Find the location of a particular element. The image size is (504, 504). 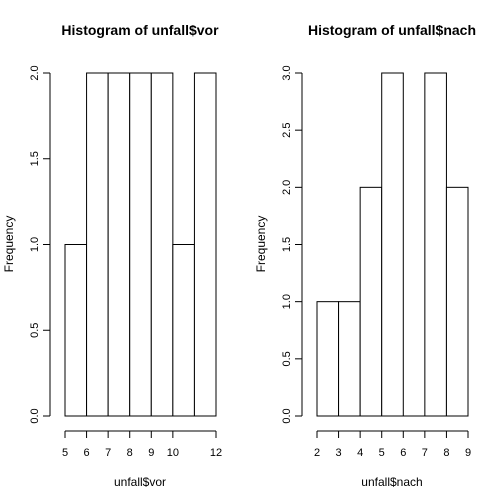

x-tick-label: 3 is located at coordinates (339, 453).